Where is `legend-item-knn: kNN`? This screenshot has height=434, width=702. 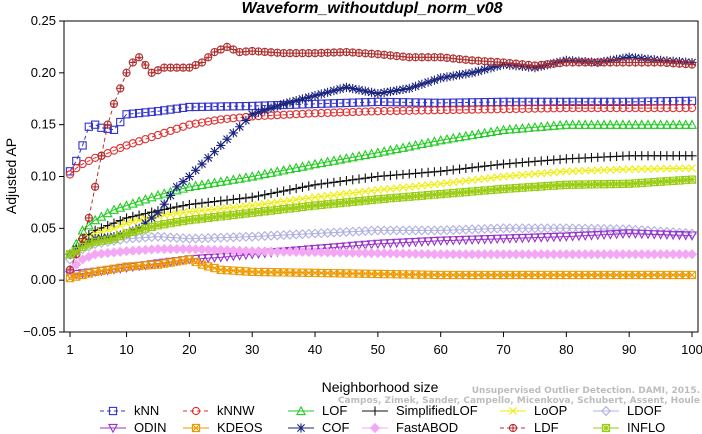 legend-item-knn: kNN is located at coordinates (129, 410).